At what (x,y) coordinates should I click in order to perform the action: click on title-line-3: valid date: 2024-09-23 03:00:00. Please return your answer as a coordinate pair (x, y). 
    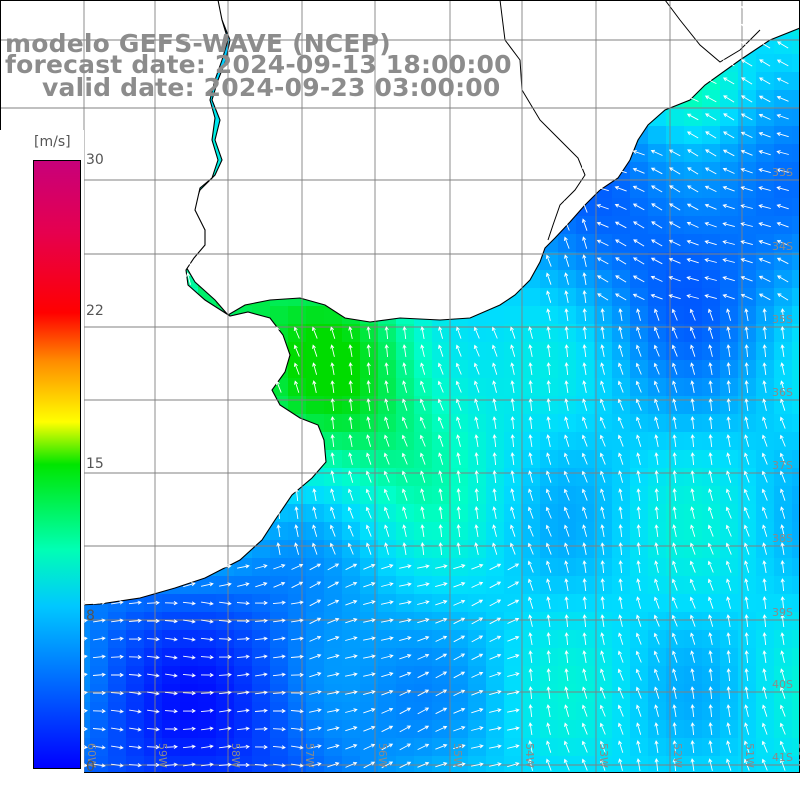
    Looking at the image, I should click on (271, 87).